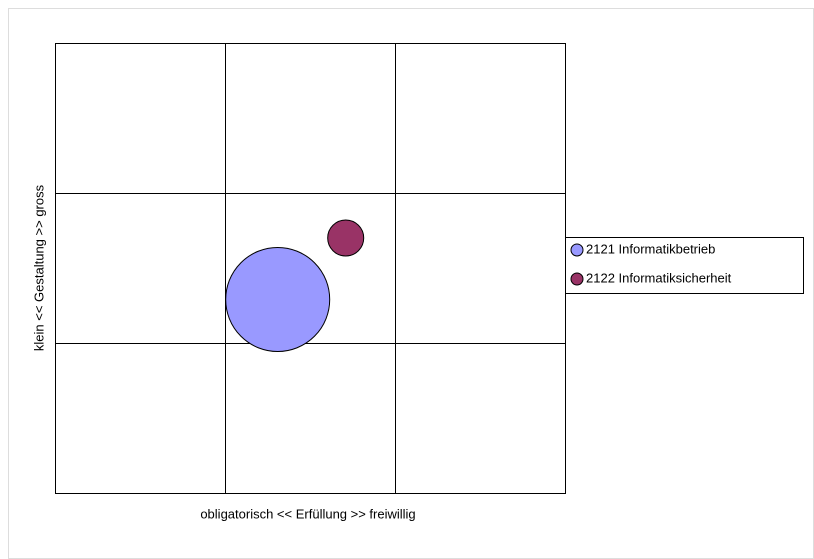  What do you see at coordinates (307, 513) in the screenshot?
I see `x-axis-label: obligatorisch << Erfüllung >> freiwillig` at bounding box center [307, 513].